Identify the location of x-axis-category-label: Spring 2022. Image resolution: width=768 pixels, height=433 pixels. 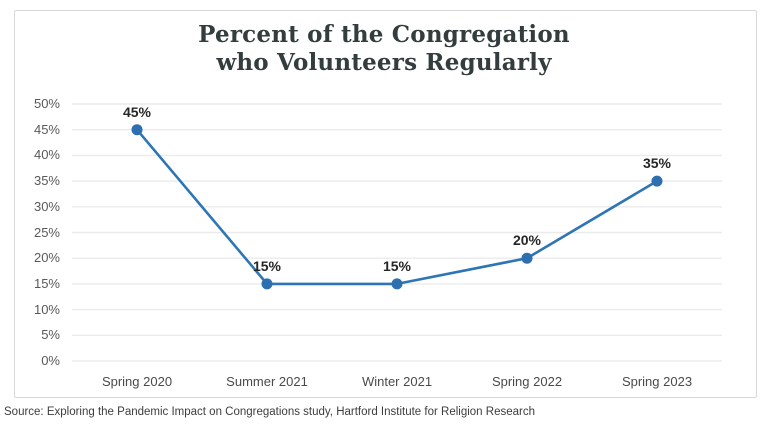
(527, 381).